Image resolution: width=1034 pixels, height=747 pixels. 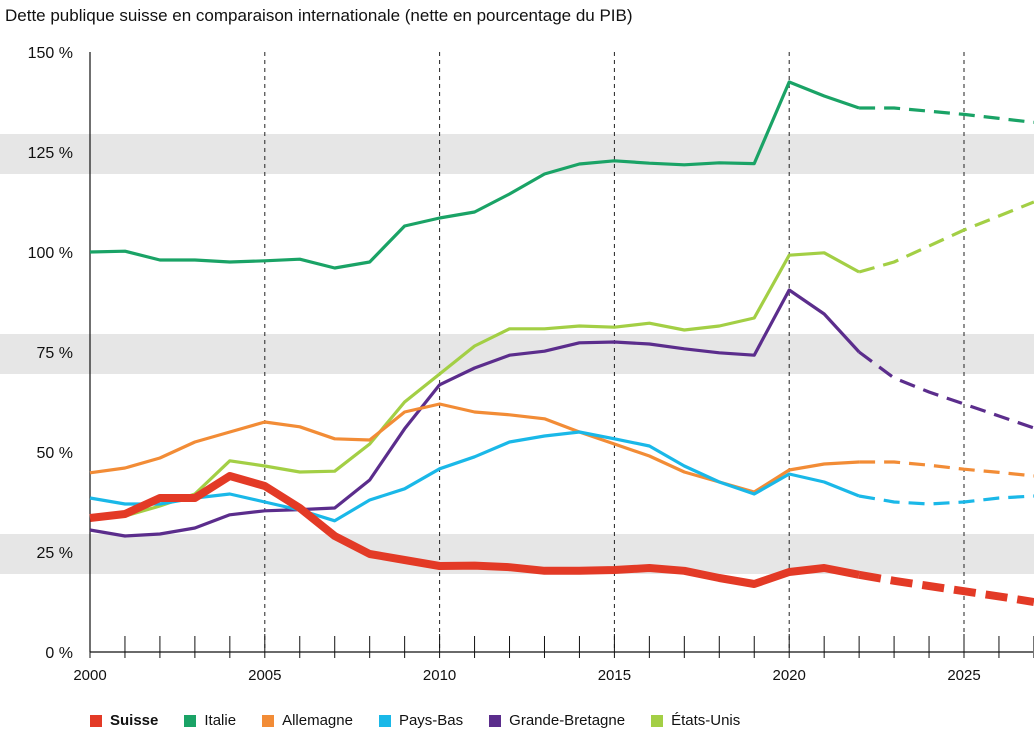 I want to click on legend-item-pays-bas: Pays-Bas, so click(x=421, y=720).